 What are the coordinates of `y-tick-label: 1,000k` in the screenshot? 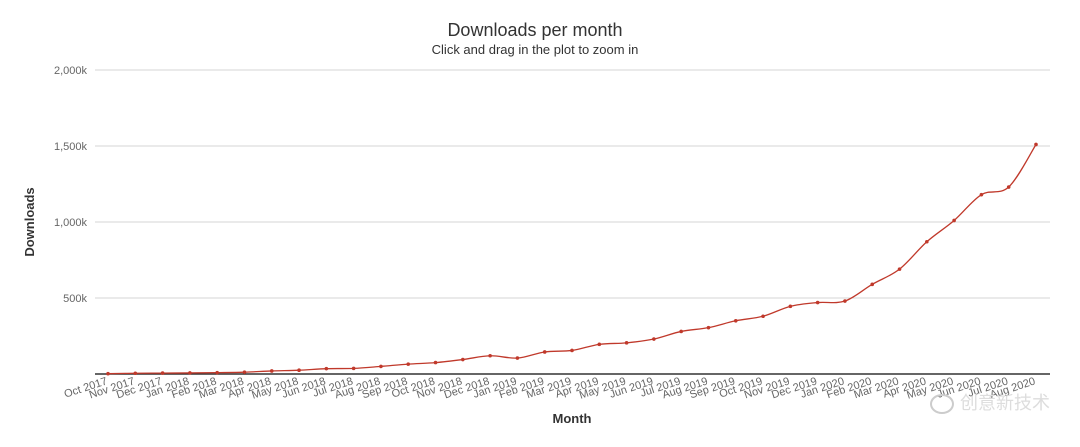 It's located at (71, 223).